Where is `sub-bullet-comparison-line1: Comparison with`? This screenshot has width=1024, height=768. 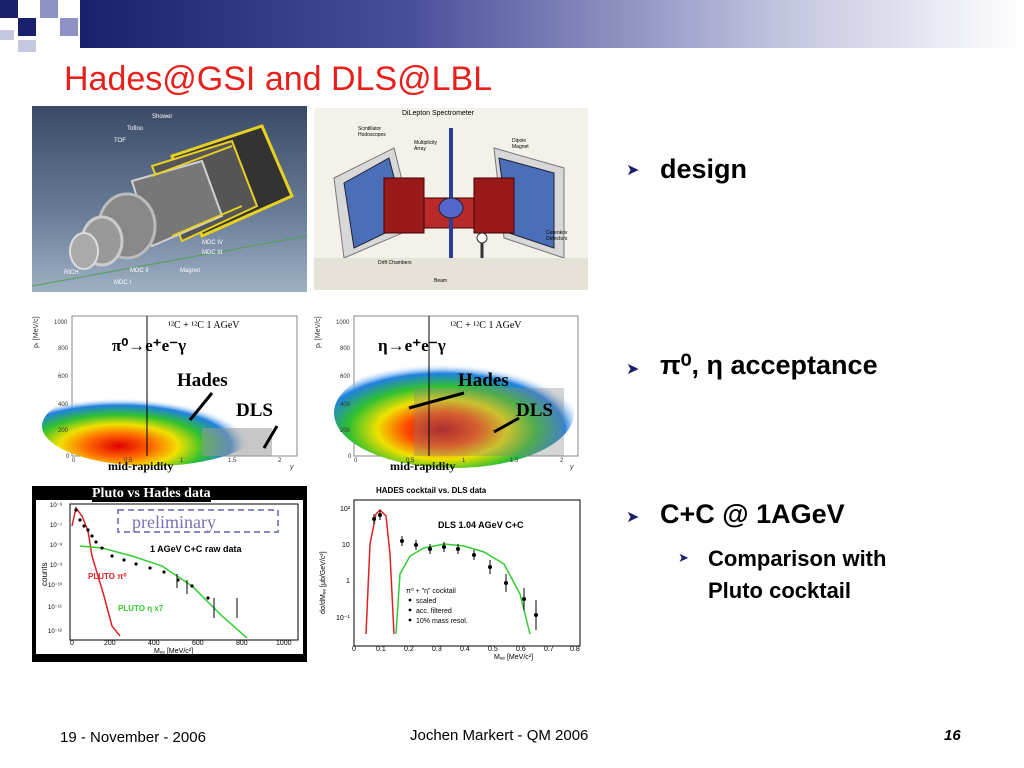
sub-bullet-comparison-line1: Comparison with is located at coordinates (797, 558).